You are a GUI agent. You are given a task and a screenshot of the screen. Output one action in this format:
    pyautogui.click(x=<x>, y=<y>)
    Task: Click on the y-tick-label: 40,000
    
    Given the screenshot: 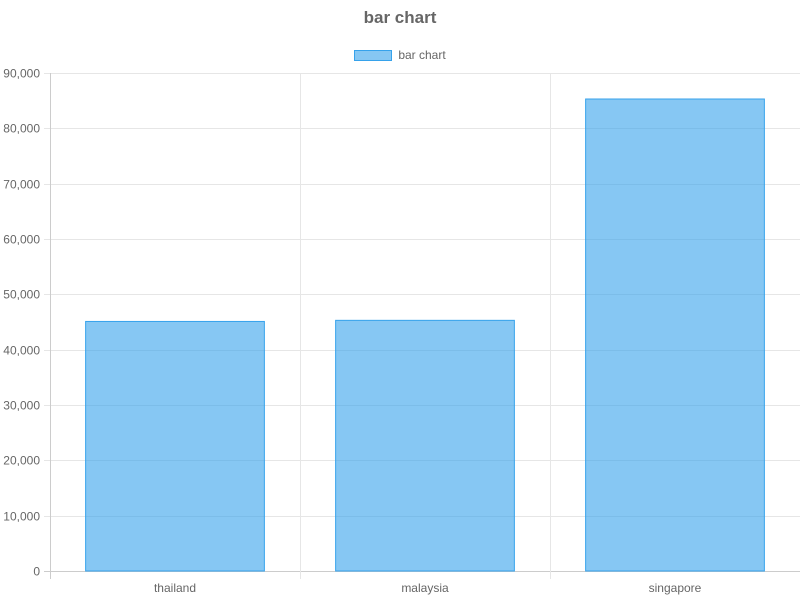 What is the action you would take?
    pyautogui.click(x=21, y=351)
    